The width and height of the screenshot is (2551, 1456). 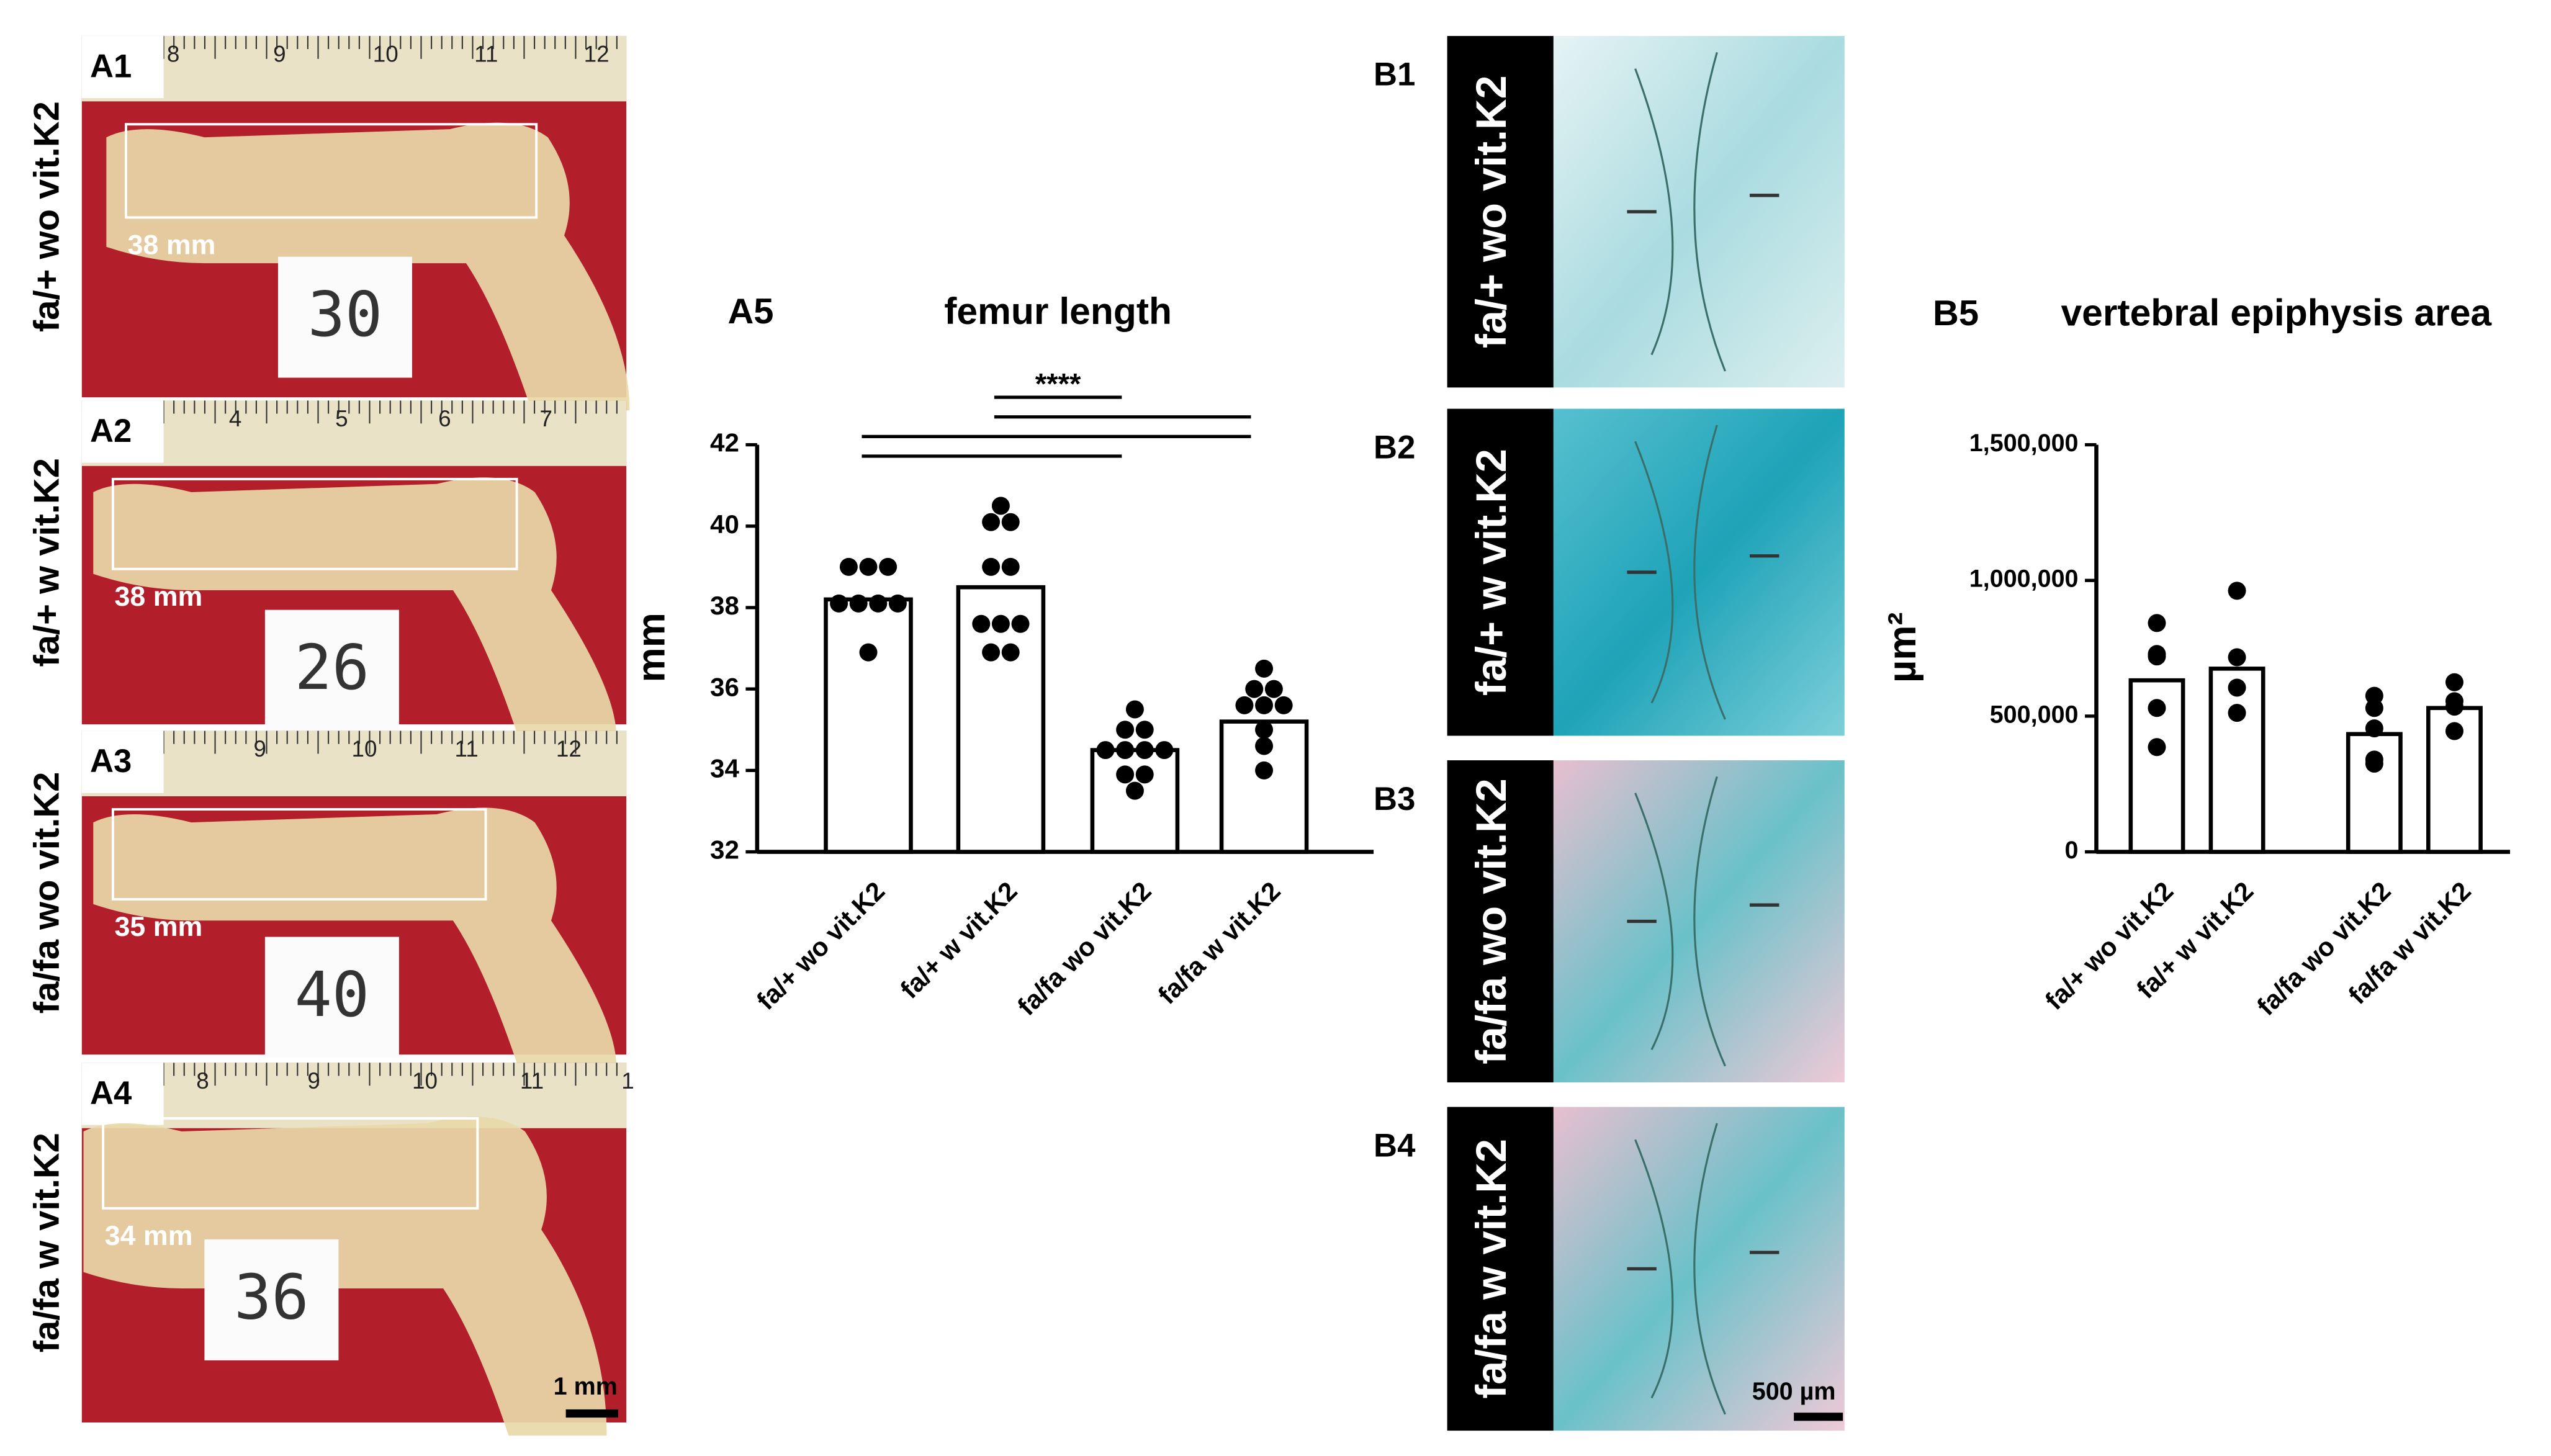 What do you see at coordinates (271, 1297) in the screenshot?
I see `sample-number: 36` at bounding box center [271, 1297].